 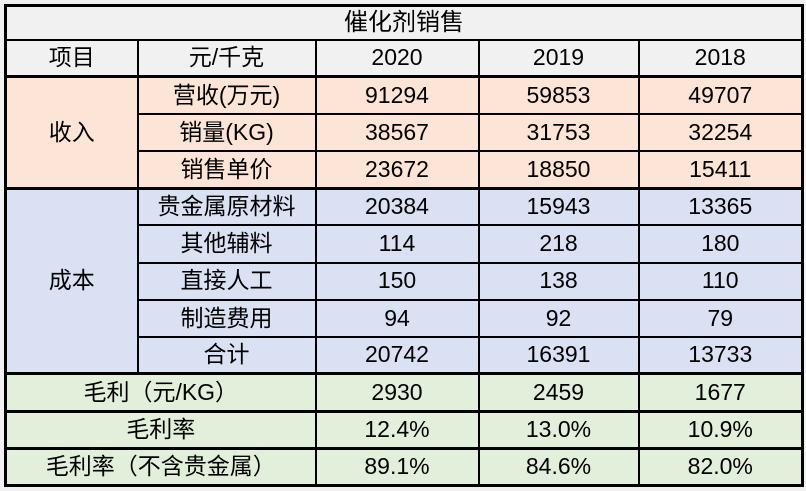 I want to click on value-cell: 1677, so click(x=720, y=392).